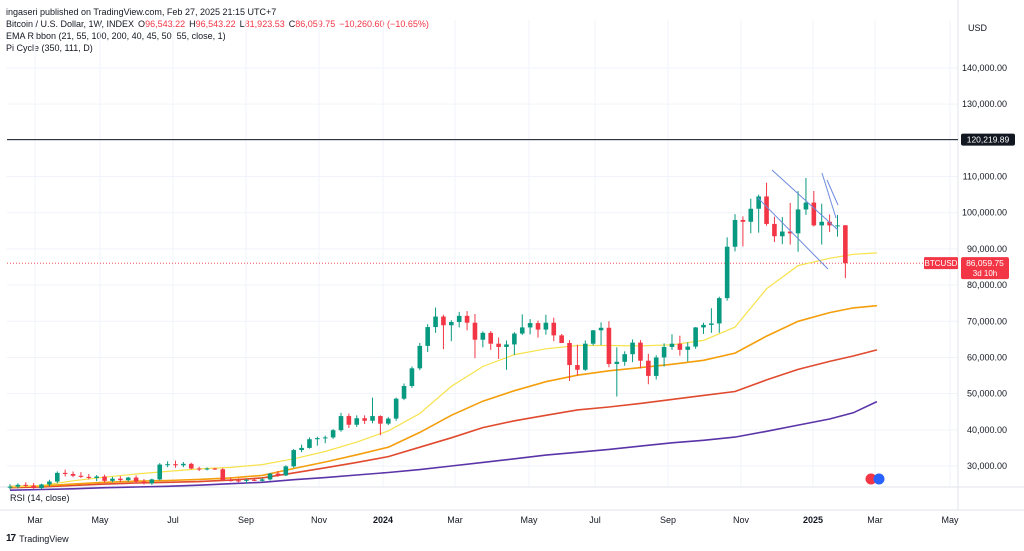  Describe the element at coordinates (40, 498) in the screenshot. I see `rsi-pane-label: RSI (14, close)` at that location.